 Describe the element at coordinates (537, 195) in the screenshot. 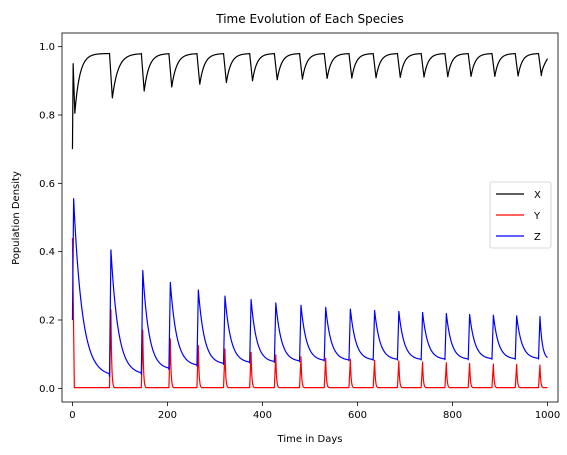

I see `legend-label-x: X` at that location.